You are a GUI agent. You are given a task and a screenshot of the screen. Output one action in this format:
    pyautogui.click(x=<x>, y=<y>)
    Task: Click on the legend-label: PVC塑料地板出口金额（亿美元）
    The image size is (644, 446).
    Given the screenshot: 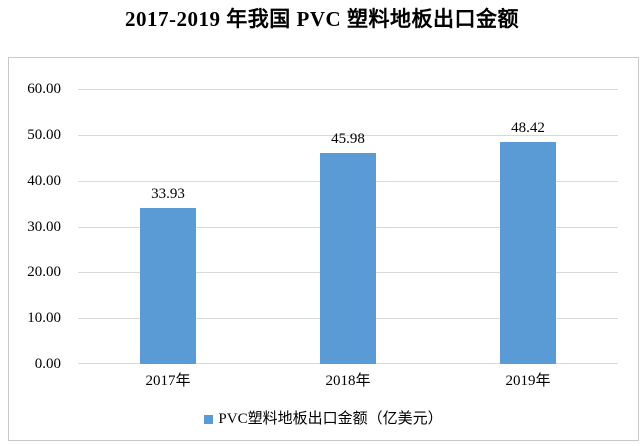 What is the action you would take?
    pyautogui.click(x=330, y=419)
    